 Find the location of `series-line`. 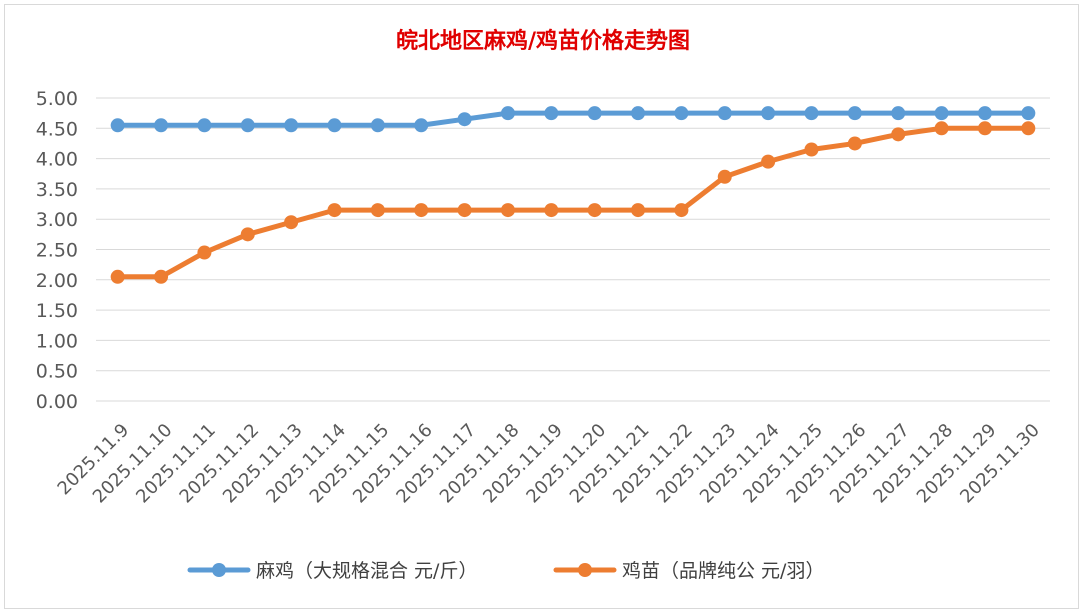

series-line is located at coordinates (573, 119).